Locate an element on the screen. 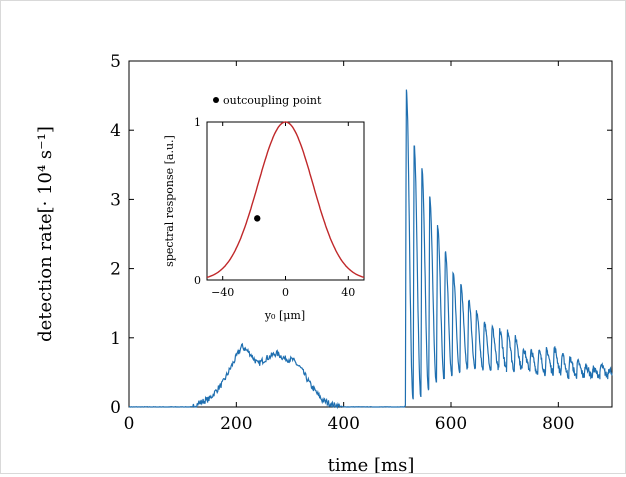 Image resolution: width=626 pixels, height=477 pixels. main-x-tick-label: 400 is located at coordinates (343, 424).